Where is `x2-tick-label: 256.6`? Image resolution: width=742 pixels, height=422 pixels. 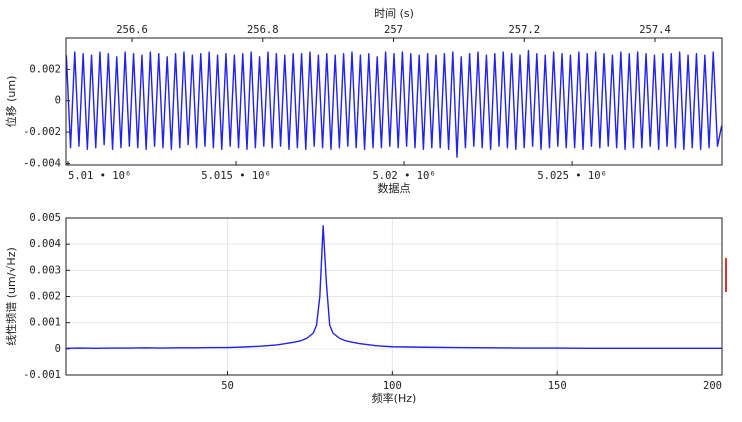 x2-tick-label: 256.6 is located at coordinates (132, 30).